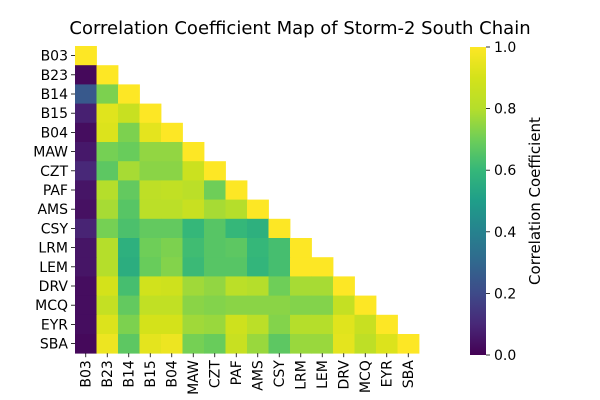 Image resolution: width=600 pixels, height=400 pixels. What do you see at coordinates (54, 287) in the screenshot?
I see `y-tick-label-DRV: DRV` at bounding box center [54, 287].